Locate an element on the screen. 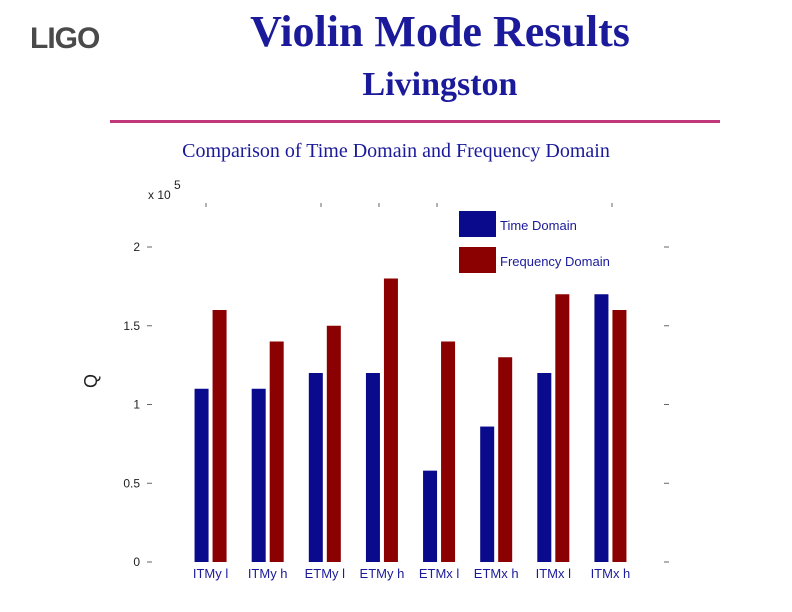 Image resolution: width=792 pixels, height=612 pixels. x-category-label: ITMx l is located at coordinates (553, 573).